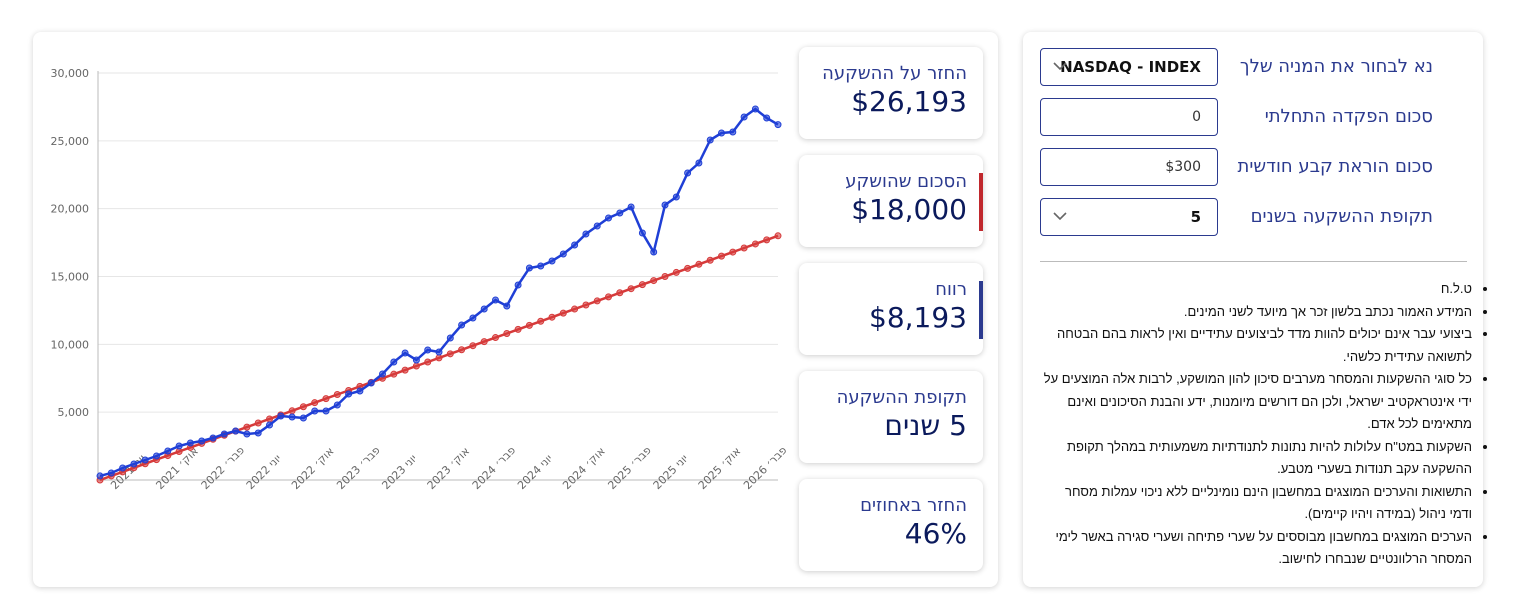 The height and width of the screenshot is (605, 1516). Describe the element at coordinates (925, 425) in the screenshot. I see `card-value: 5 שנים` at that location.